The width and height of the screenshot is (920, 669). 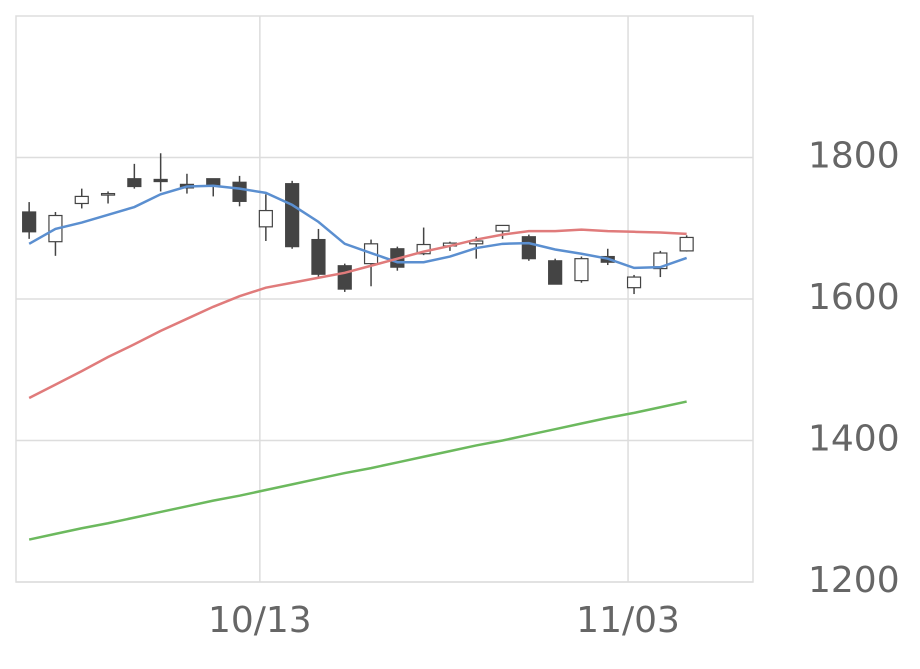 What do you see at coordinates (358, 227) in the screenshot?
I see `line-series` at bounding box center [358, 227].